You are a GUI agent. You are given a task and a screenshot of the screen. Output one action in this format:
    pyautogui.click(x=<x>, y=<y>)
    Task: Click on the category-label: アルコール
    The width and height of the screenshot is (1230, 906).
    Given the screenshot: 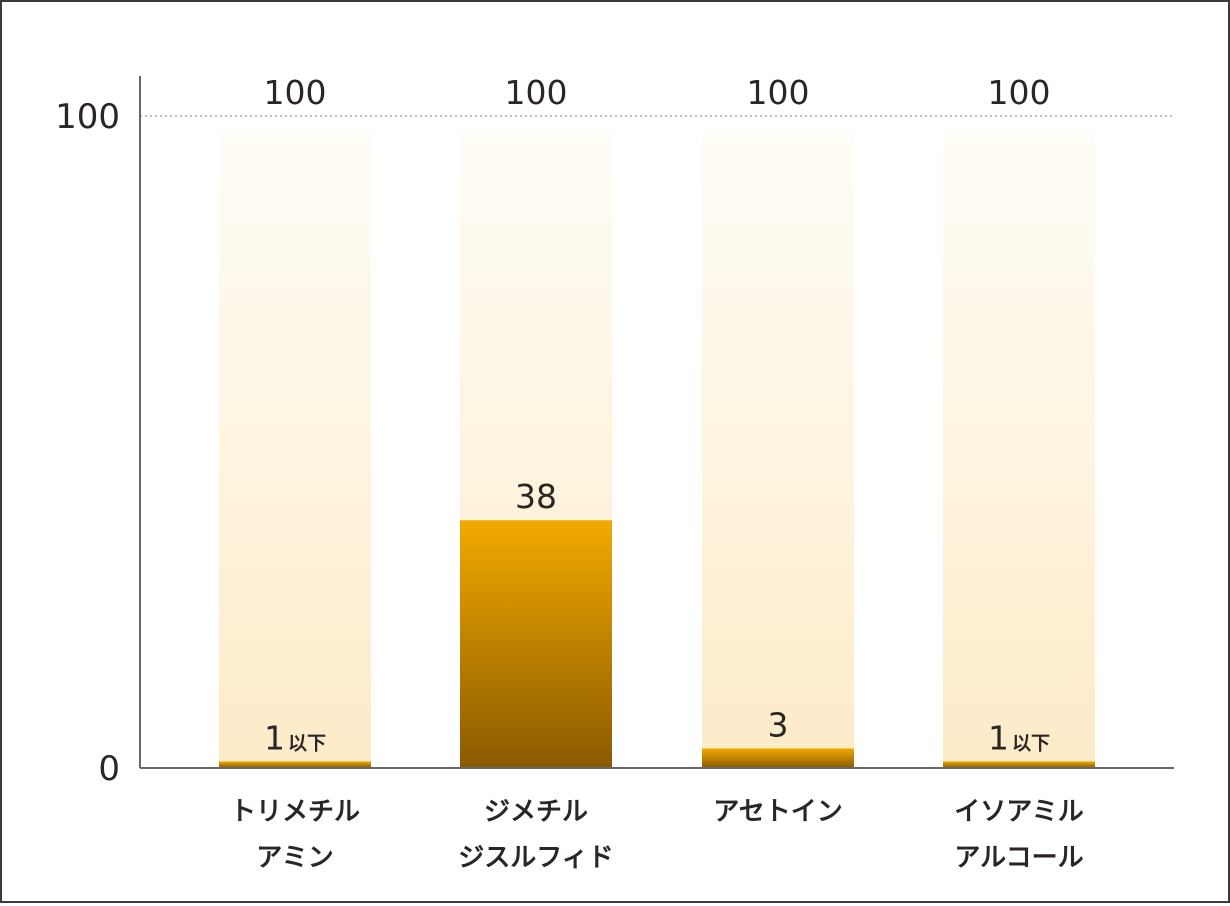 What is the action you would take?
    pyautogui.click(x=1018, y=858)
    